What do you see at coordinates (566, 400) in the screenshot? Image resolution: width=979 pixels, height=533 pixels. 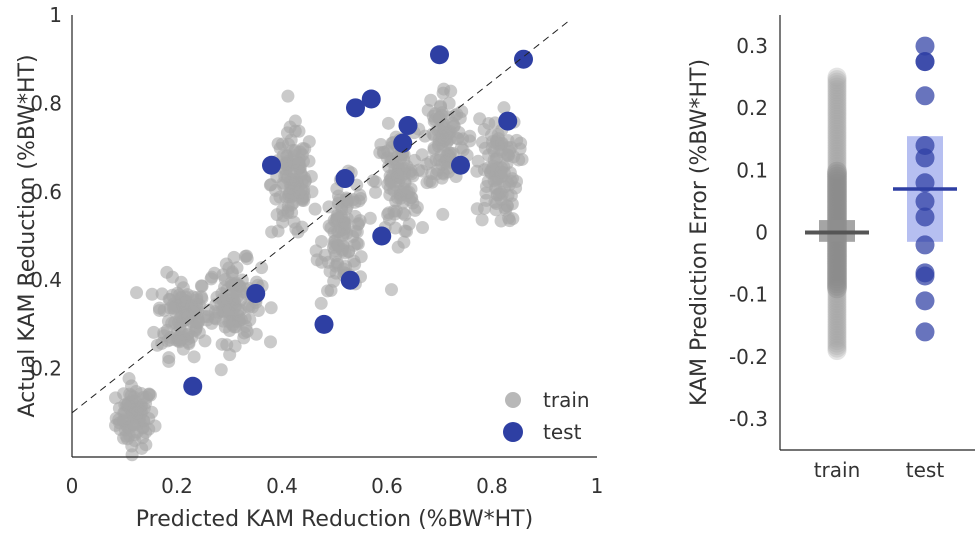 I see `legend-train-label: train` at bounding box center [566, 400].